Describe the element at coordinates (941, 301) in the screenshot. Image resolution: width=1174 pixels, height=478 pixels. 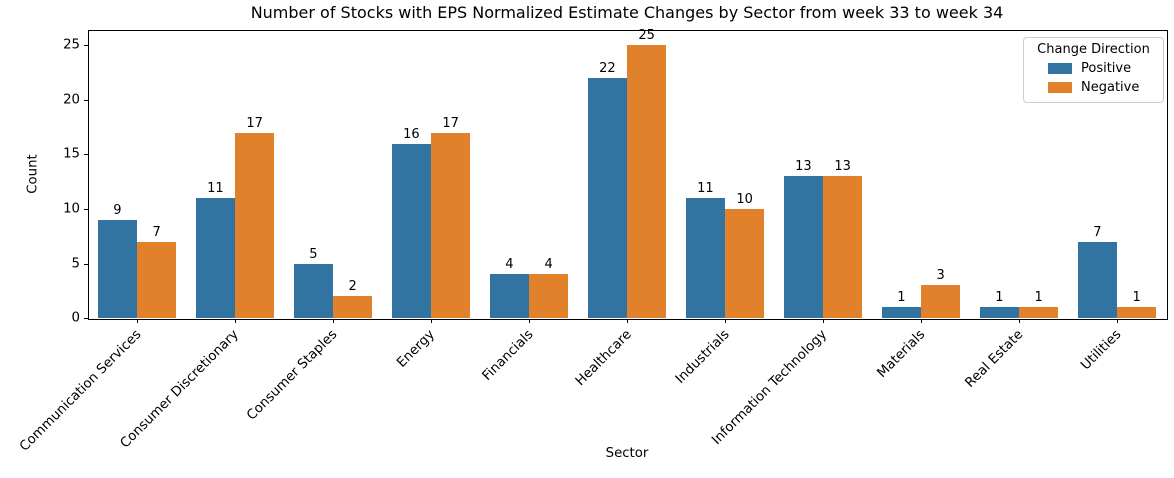
I see `bar-negative-materials` at that location.